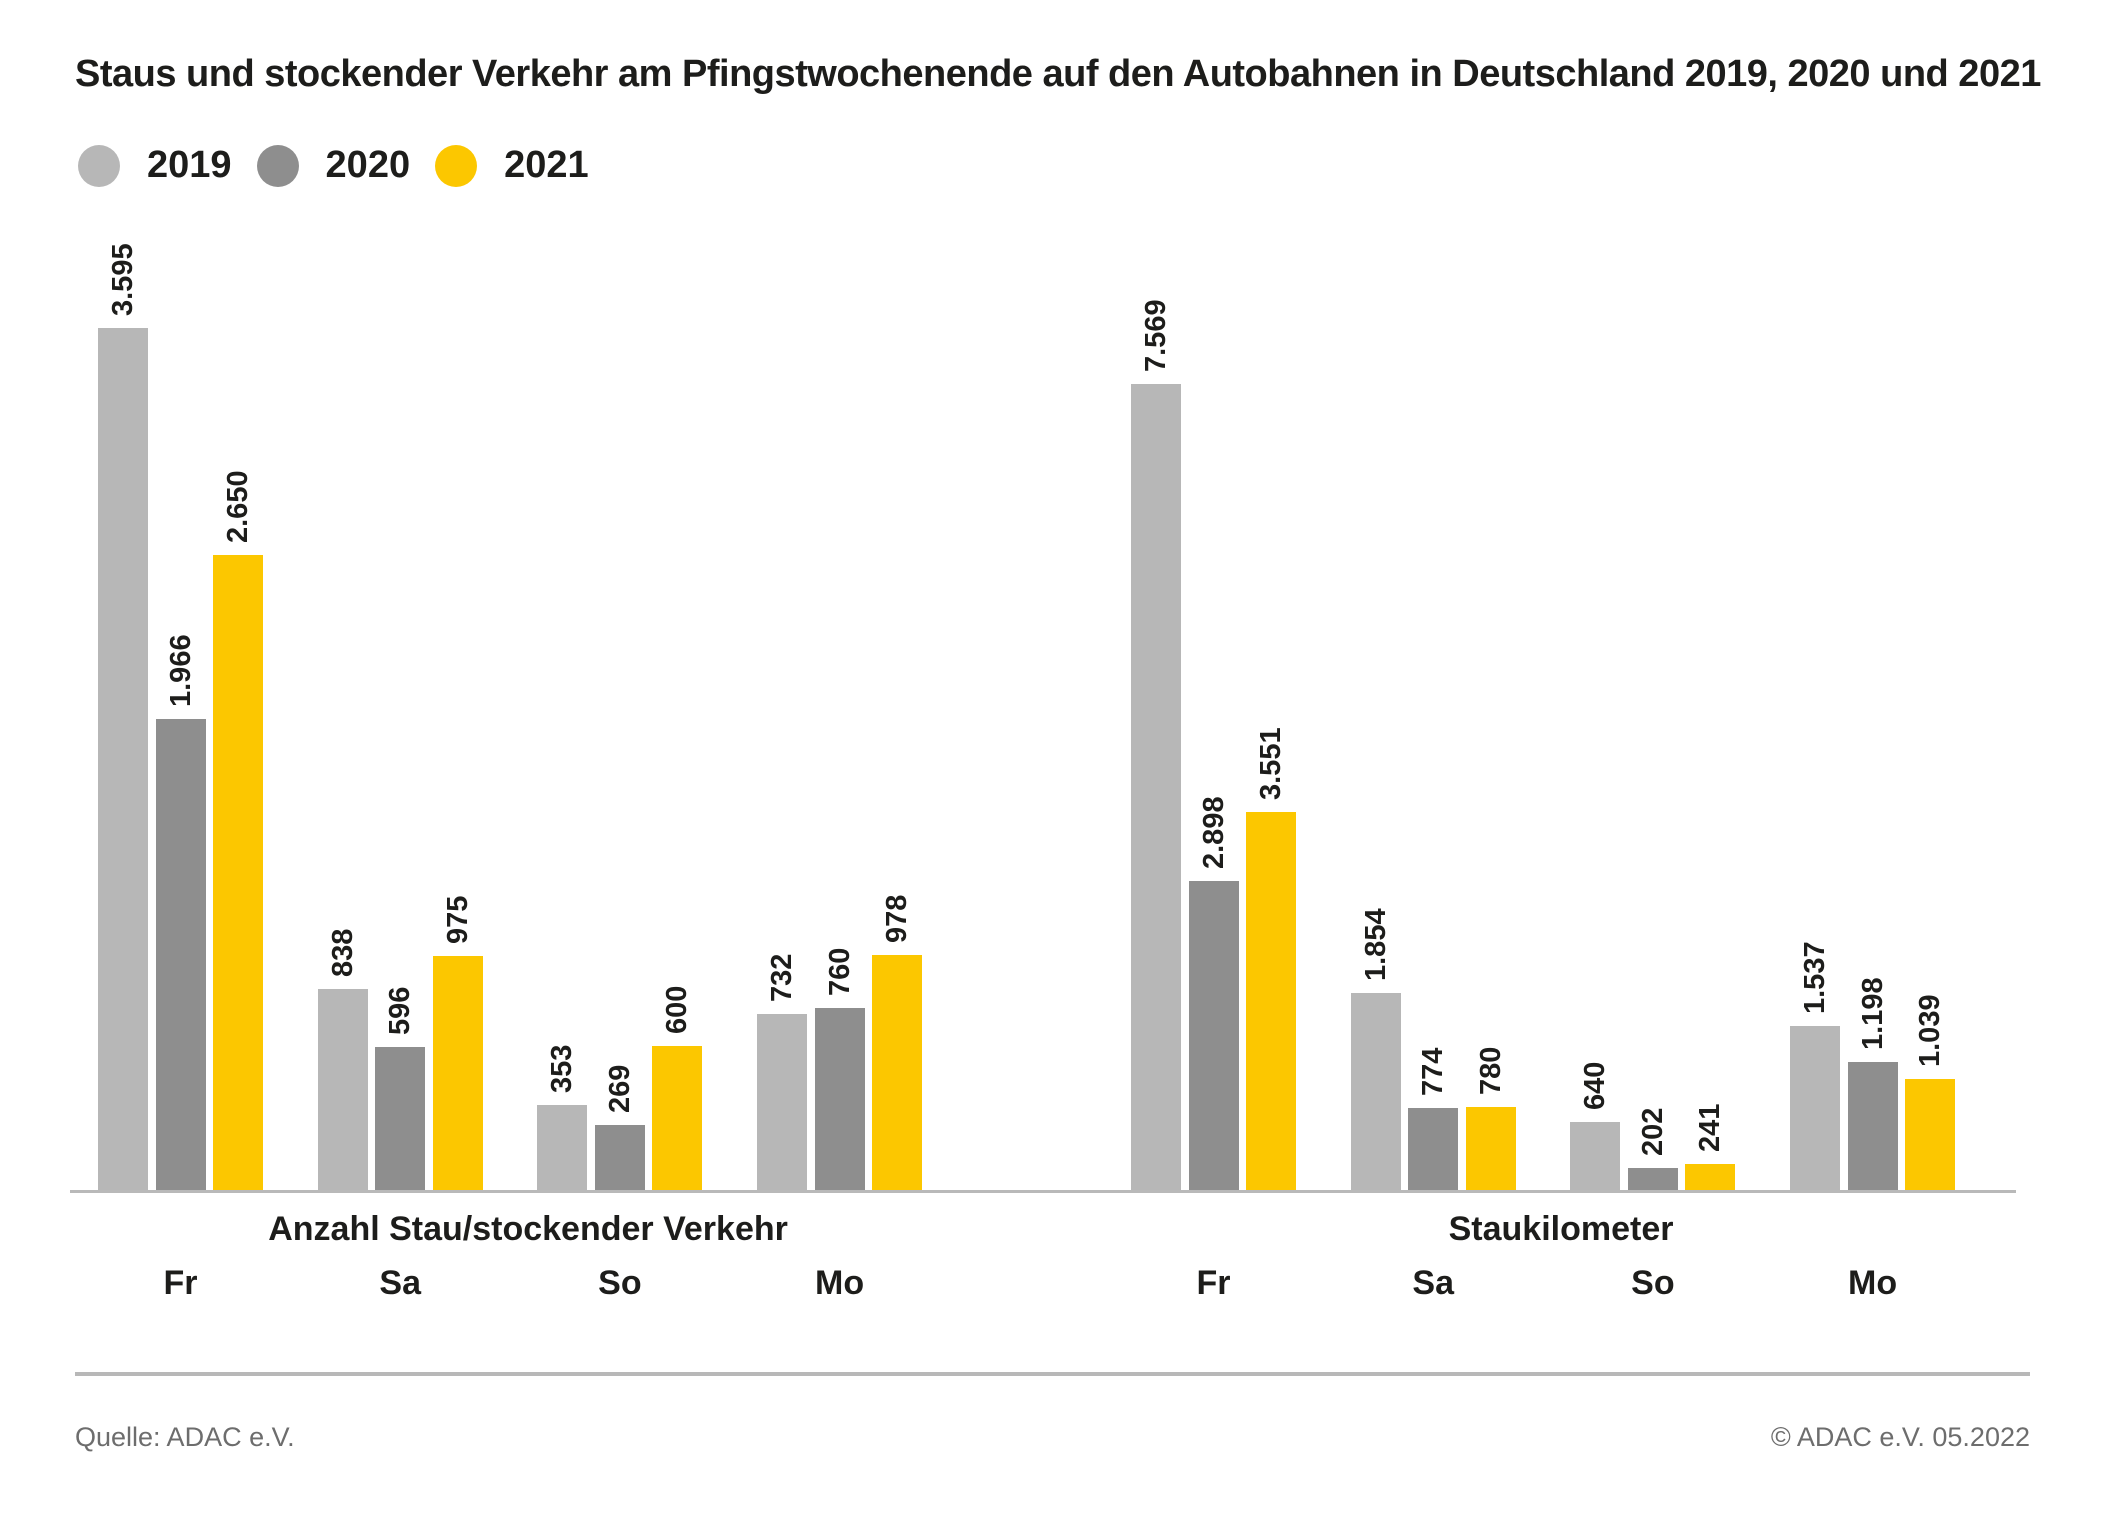  What do you see at coordinates (620, 1088) in the screenshot?
I see `bar-value-anzahl-stau-stockender-verkehr-so-2020: 269` at bounding box center [620, 1088].